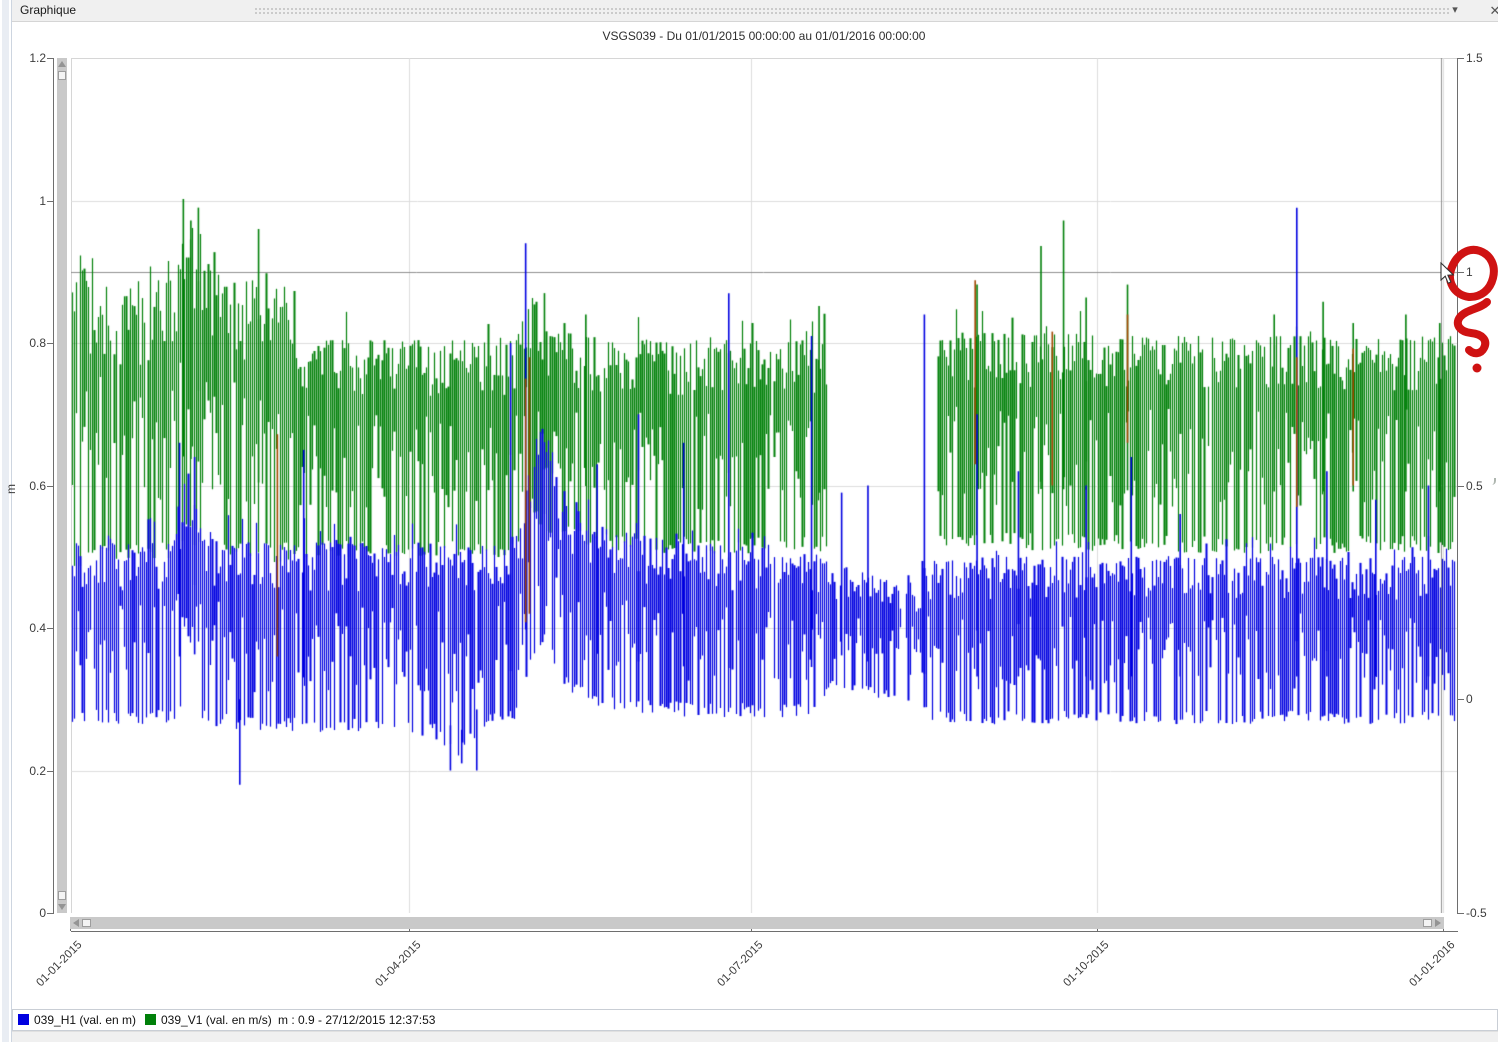 Image resolution: width=1498 pixels, height=1042 pixels. What do you see at coordinates (1492, 481) in the screenshot?
I see `right-axis-grip-mark` at bounding box center [1492, 481].